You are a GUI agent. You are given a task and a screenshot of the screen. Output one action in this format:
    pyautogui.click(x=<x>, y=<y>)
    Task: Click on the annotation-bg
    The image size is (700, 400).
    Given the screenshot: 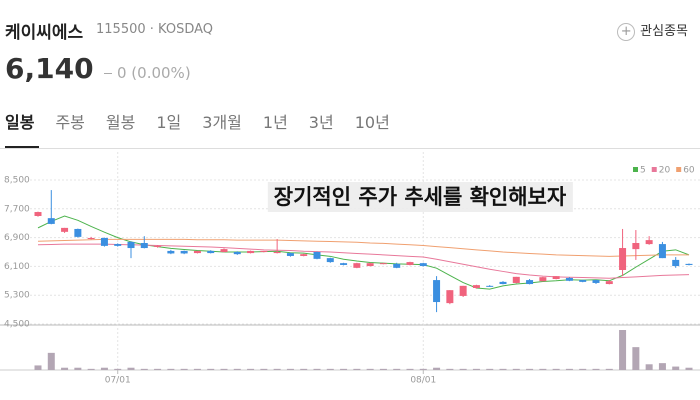 What is the action you would take?
    pyautogui.click(x=420, y=197)
    